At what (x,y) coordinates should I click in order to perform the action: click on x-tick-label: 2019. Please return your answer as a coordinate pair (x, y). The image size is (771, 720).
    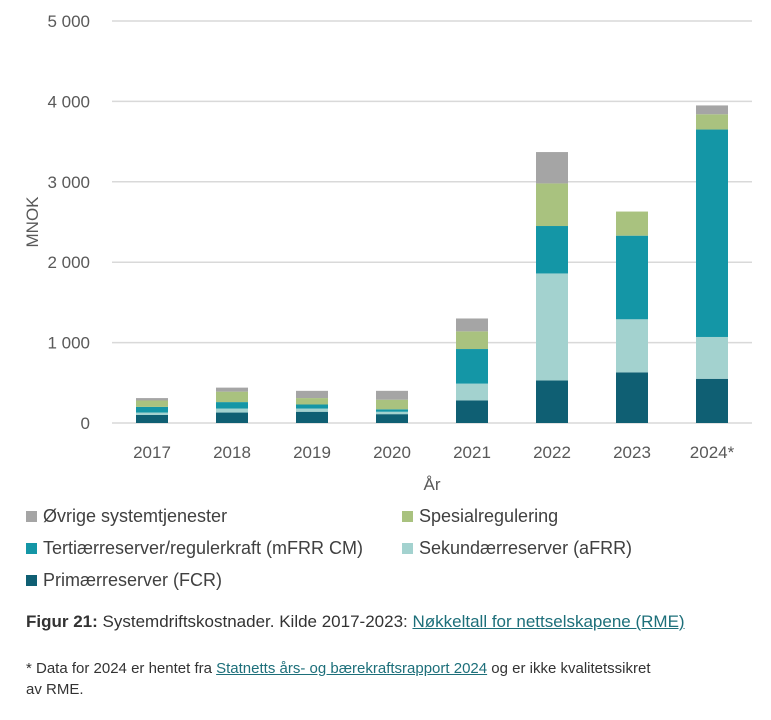
    Looking at the image, I should click on (312, 452).